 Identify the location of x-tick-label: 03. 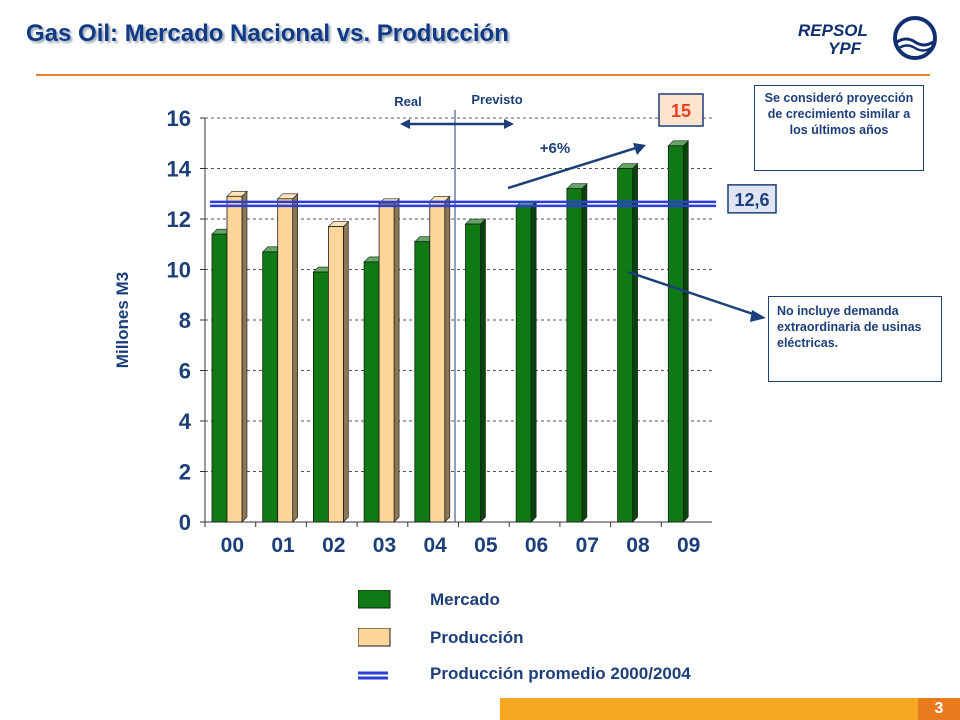
(384, 545).